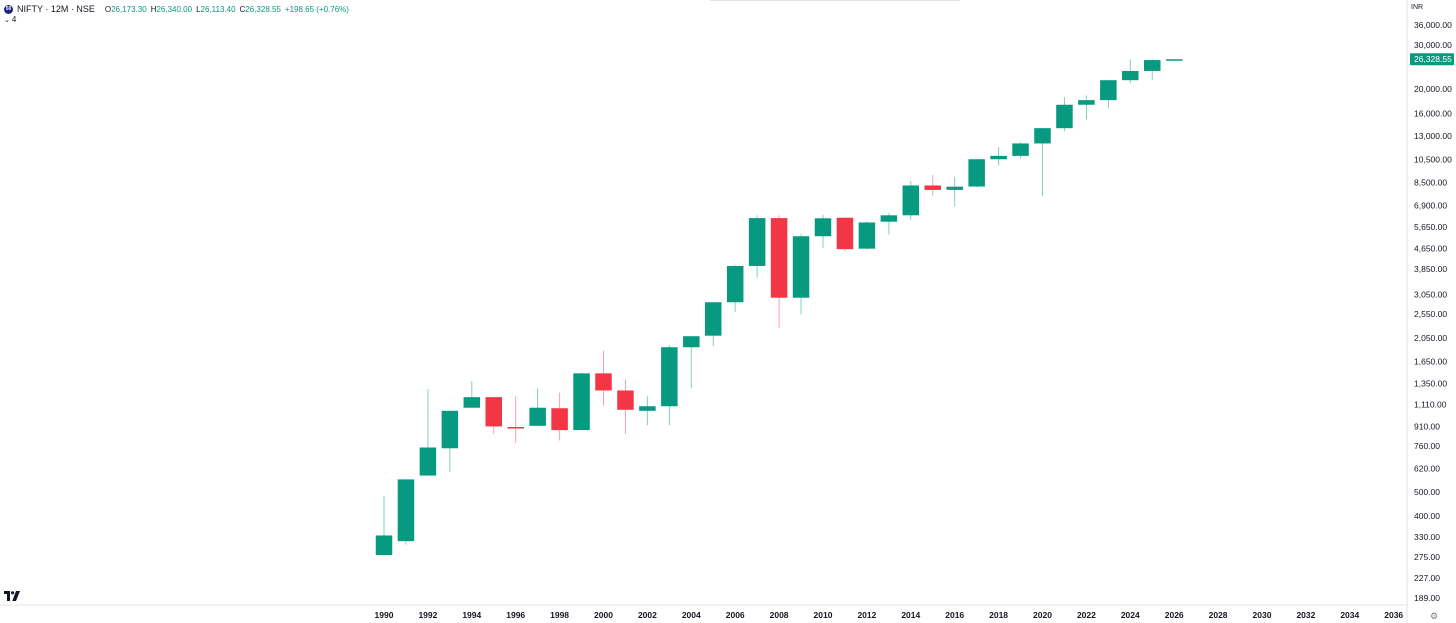  Describe the element at coordinates (1427, 446) in the screenshot. I see `y-tick-label: 760.00` at that location.